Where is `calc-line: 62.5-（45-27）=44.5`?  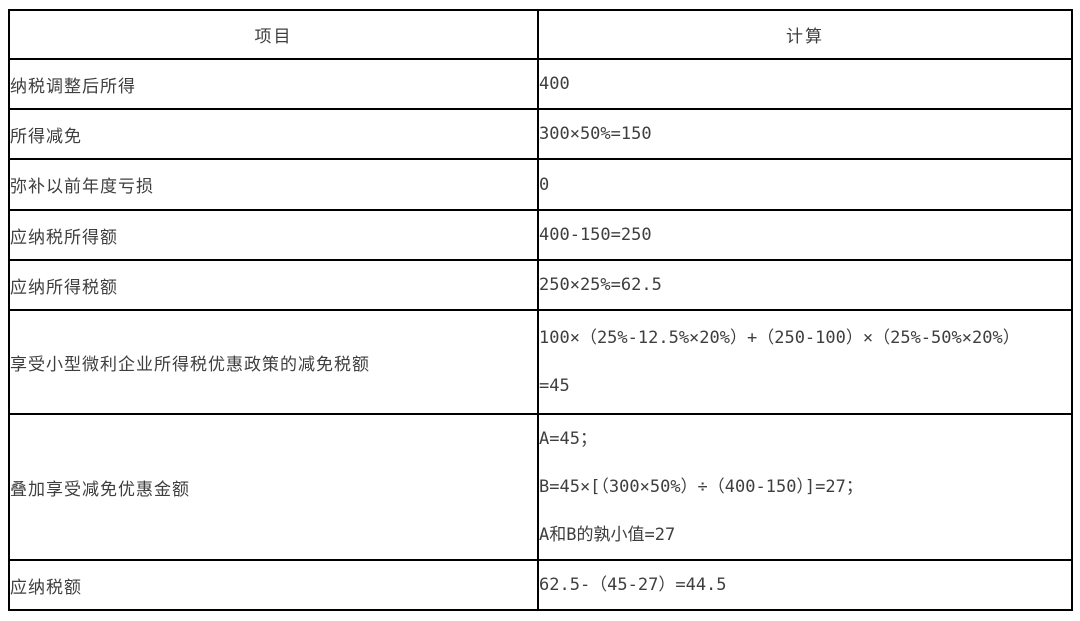 calc-line: 62.5-（45-27）=44.5 is located at coordinates (633, 585).